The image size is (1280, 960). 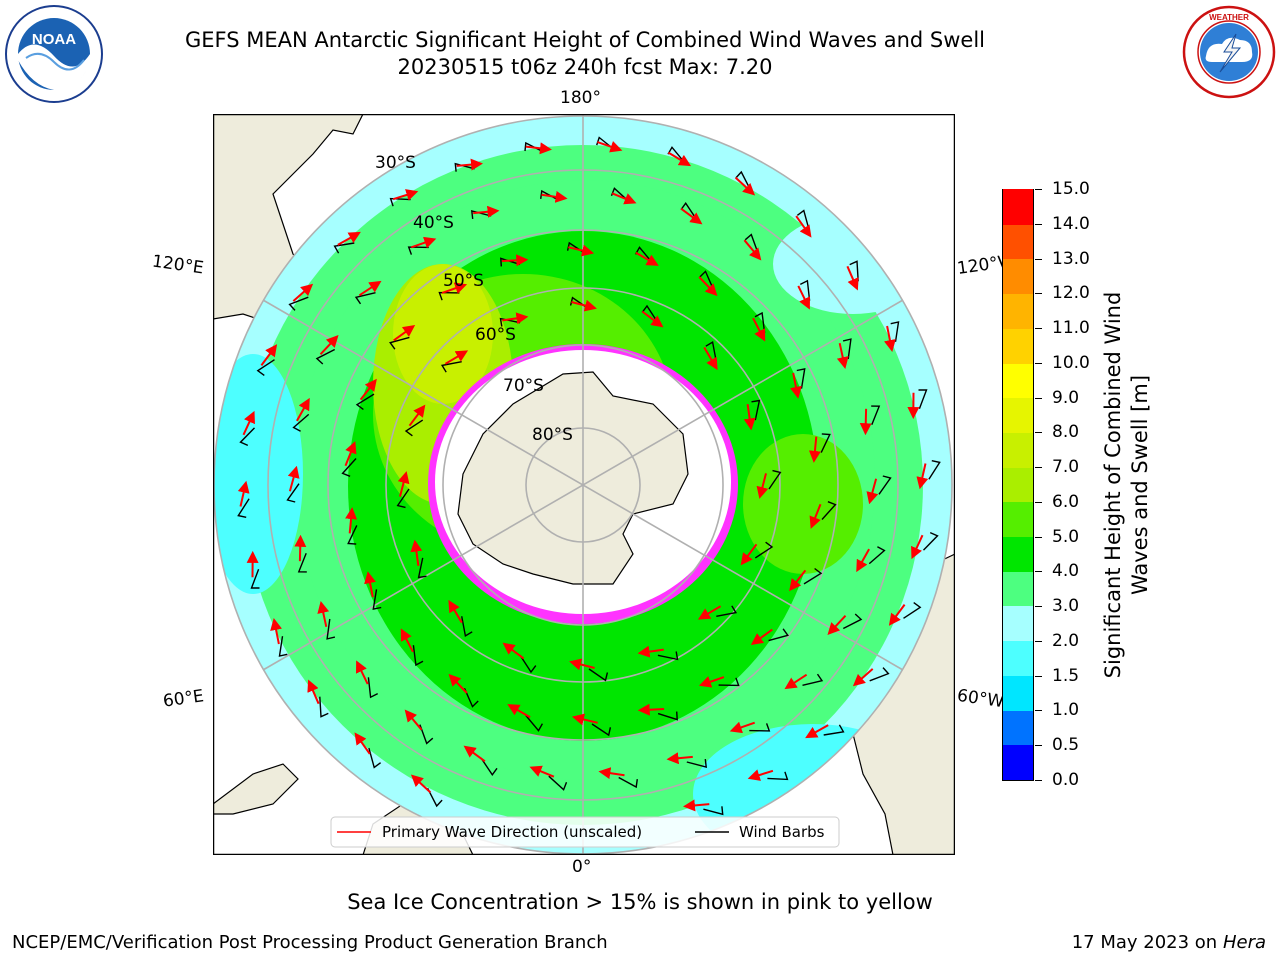 I want to click on colorbar-tick-label: 1.5, so click(x=1066, y=675).